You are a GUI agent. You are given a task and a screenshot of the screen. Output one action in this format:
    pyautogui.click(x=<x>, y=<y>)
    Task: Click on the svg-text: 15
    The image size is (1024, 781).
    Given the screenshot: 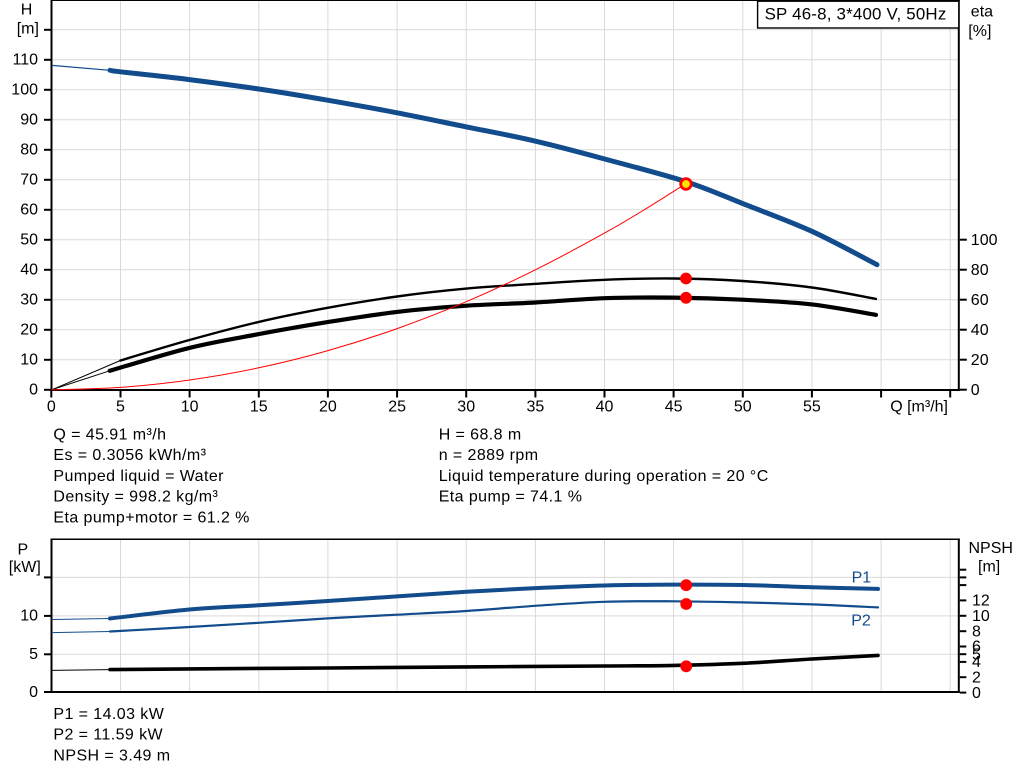 What is the action you would take?
    pyautogui.click(x=259, y=406)
    